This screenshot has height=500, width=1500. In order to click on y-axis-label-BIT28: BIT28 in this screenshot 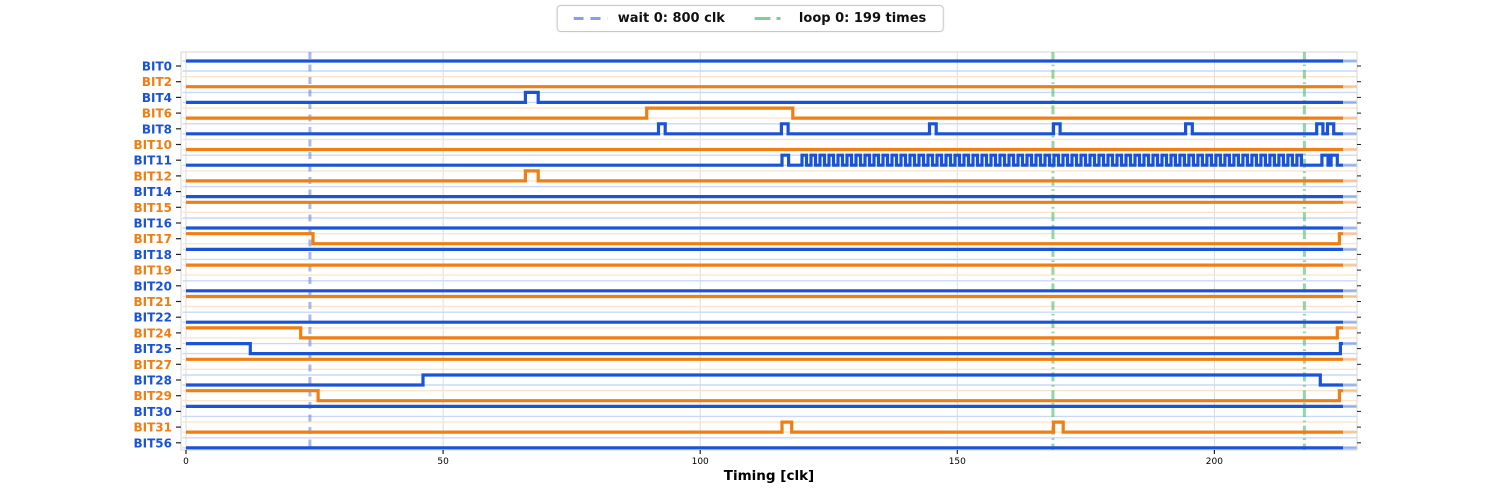, I will do `click(153, 381)`.